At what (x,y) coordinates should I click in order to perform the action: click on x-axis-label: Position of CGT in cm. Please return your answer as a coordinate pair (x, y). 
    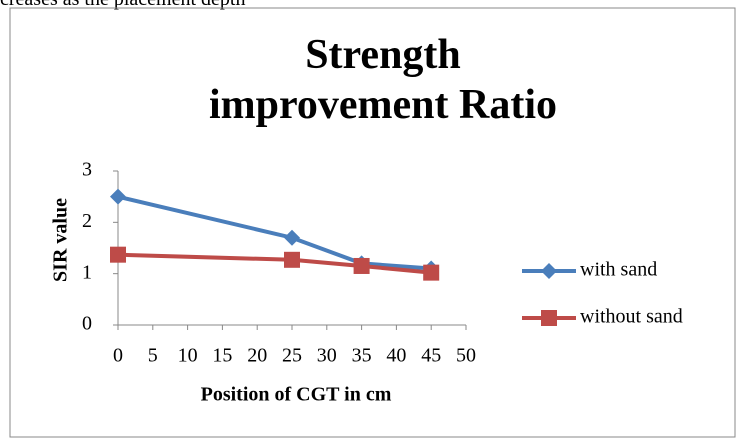
    Looking at the image, I should click on (296, 395).